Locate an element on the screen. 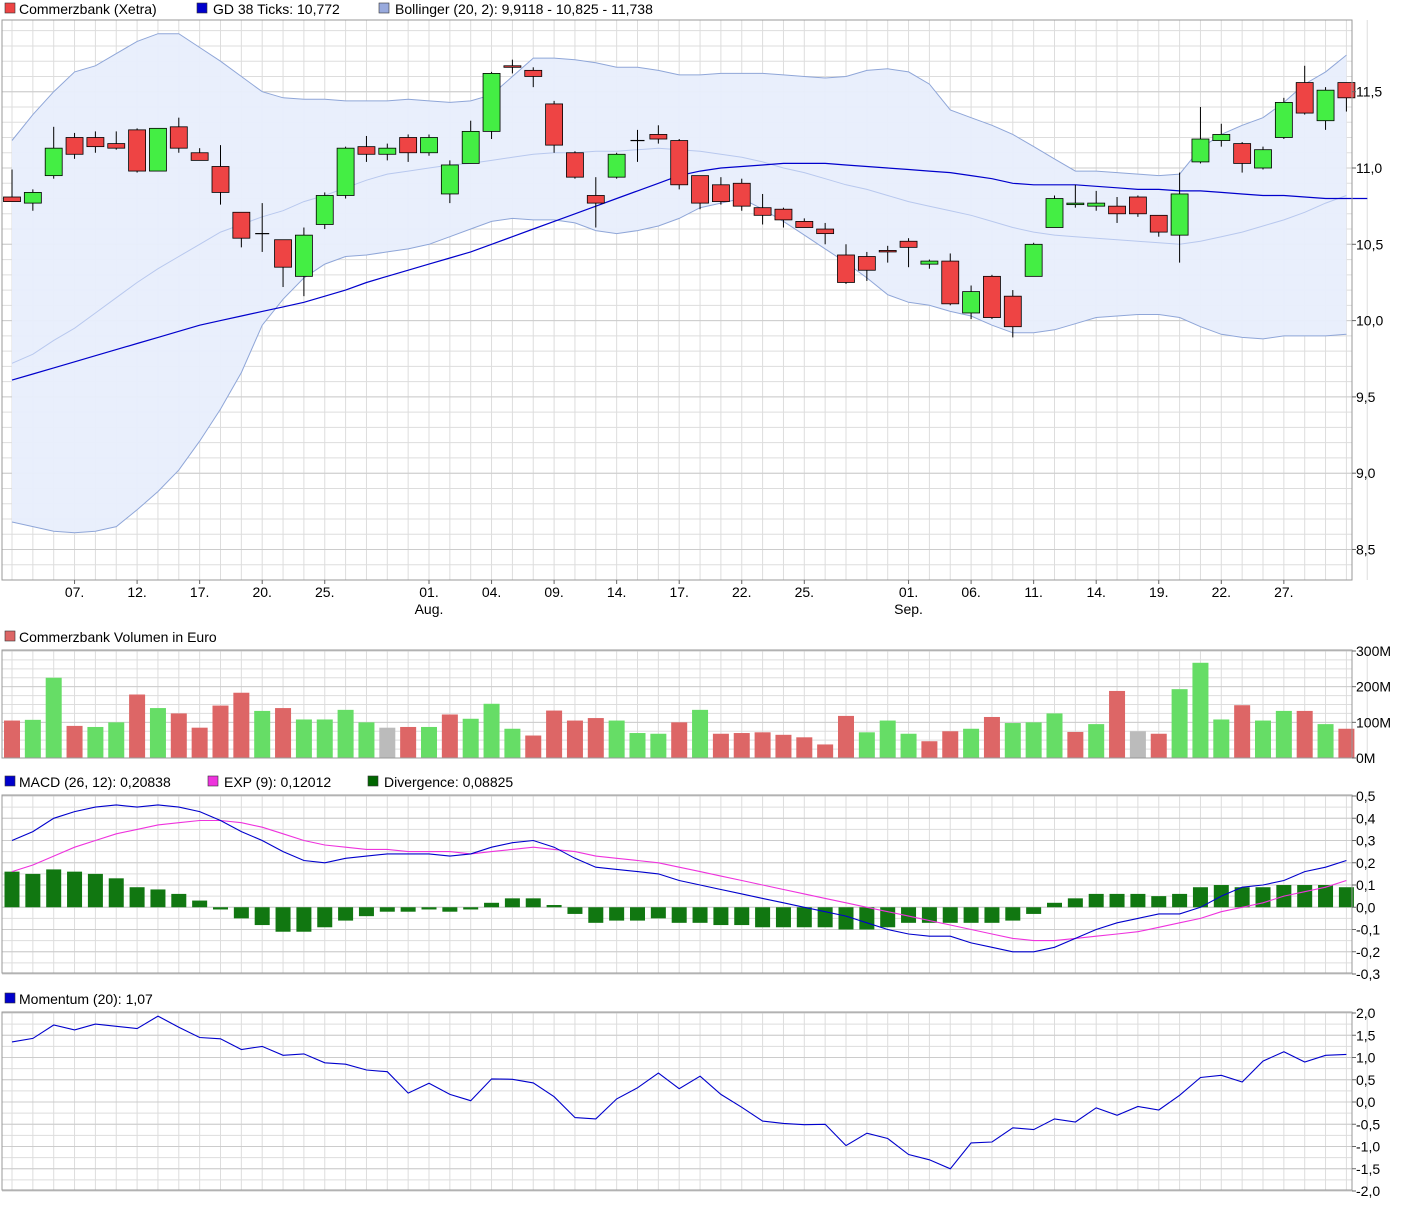 The height and width of the screenshot is (1206, 1410). divergence-bars is located at coordinates (679, 900).